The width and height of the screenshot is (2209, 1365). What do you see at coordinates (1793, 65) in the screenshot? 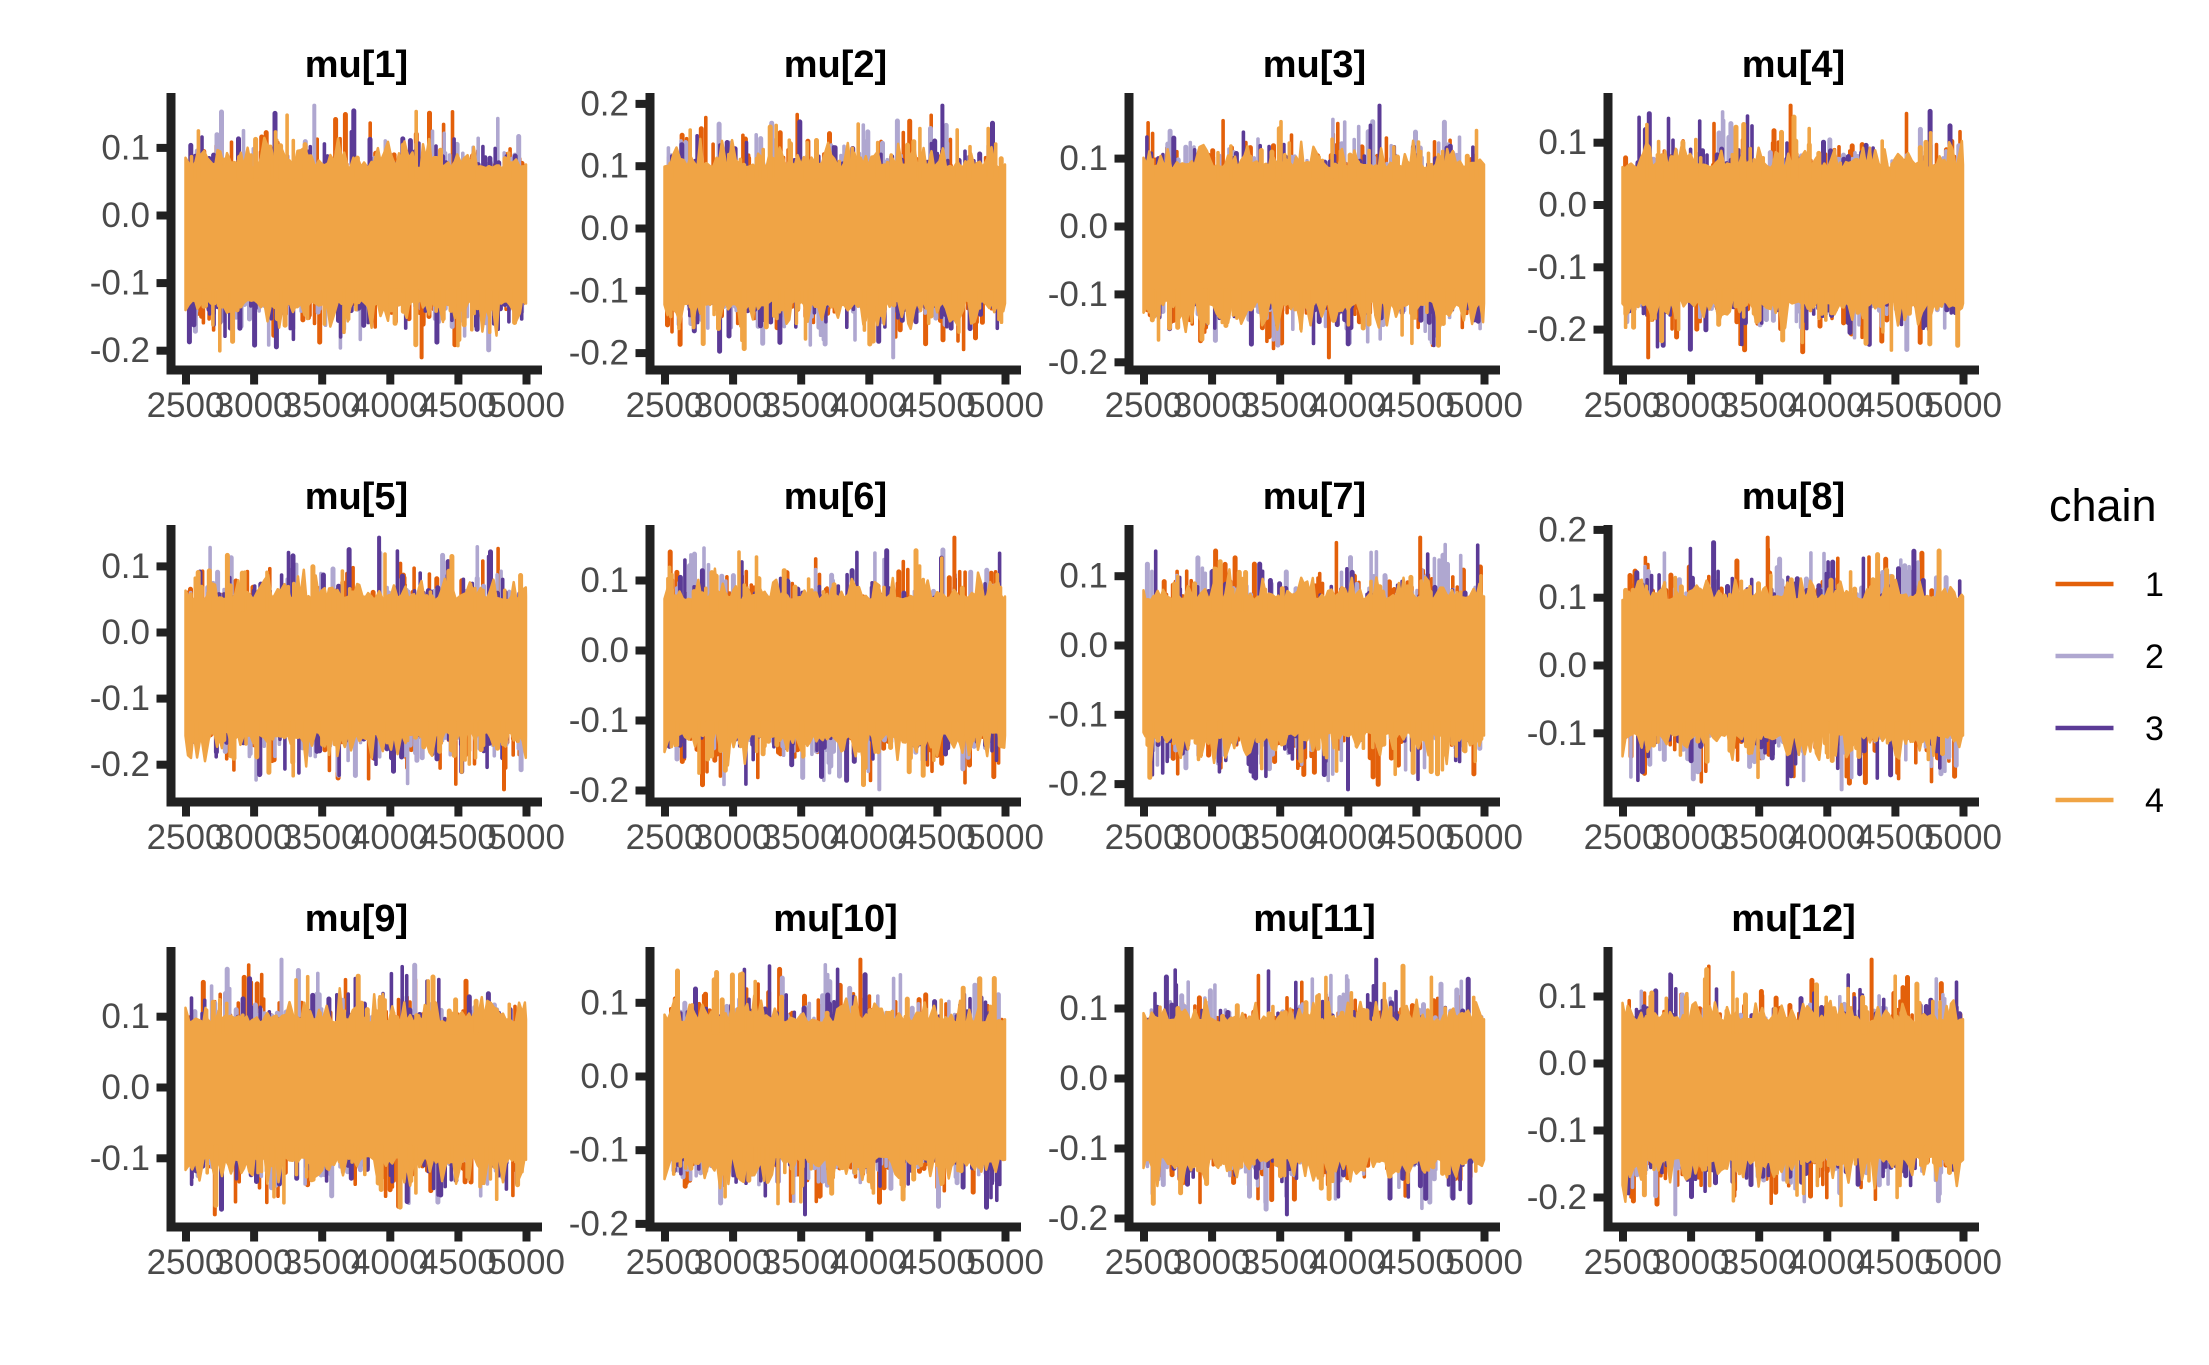
I see `svg-text: mu[4]` at bounding box center [1793, 65].